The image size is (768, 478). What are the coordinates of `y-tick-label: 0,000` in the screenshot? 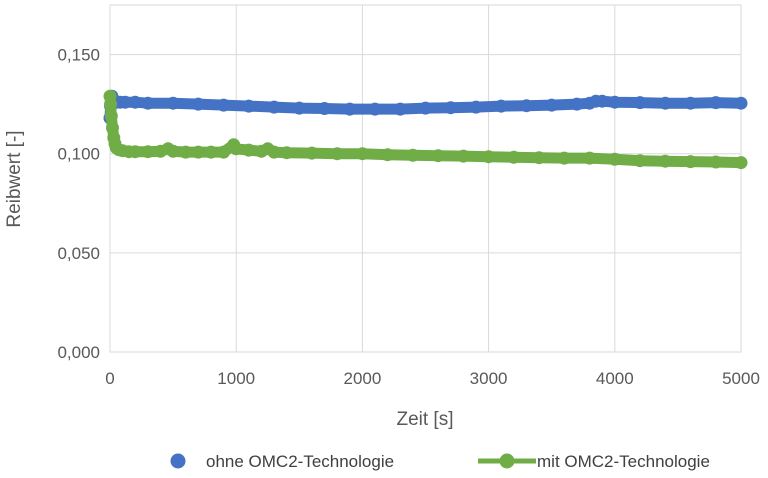 It's located at (78, 352).